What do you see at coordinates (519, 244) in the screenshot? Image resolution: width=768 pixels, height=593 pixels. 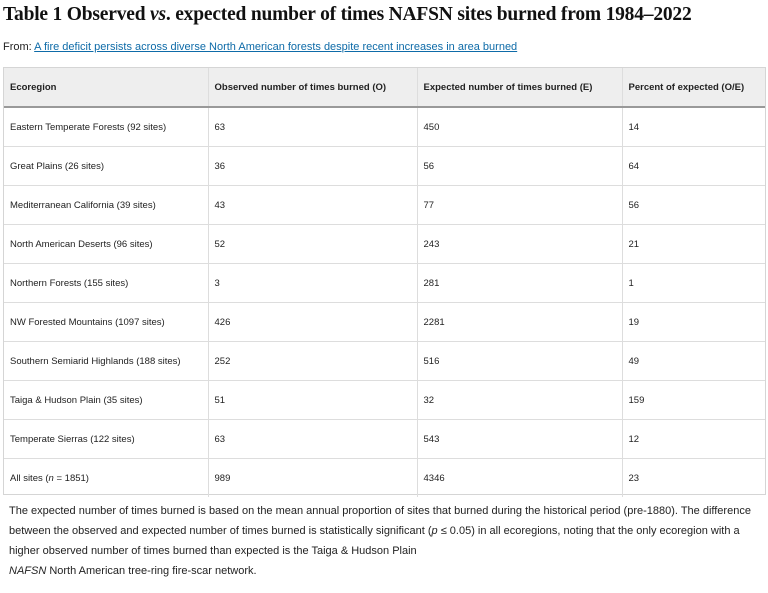 I see `cell-expected: 243` at bounding box center [519, 244].